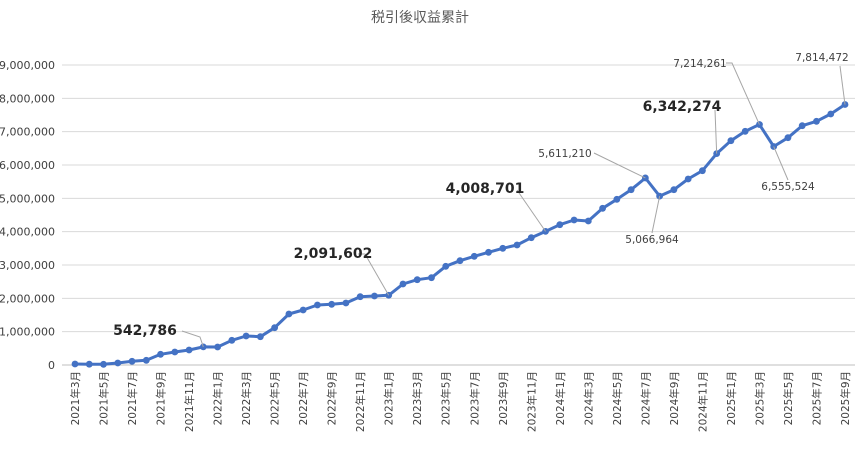  Describe the element at coordinates (845, 398) in the screenshot. I see `x-tick-label: 2025年9月` at that location.